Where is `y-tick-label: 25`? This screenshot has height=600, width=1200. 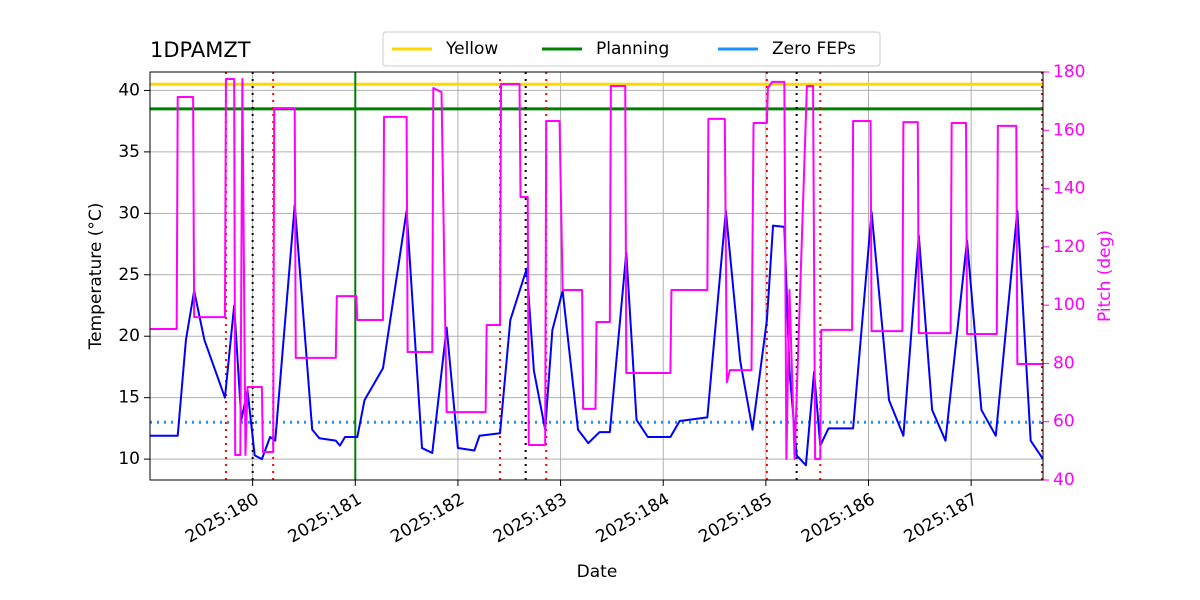
y-tick-label: 25 is located at coordinates (129, 275).